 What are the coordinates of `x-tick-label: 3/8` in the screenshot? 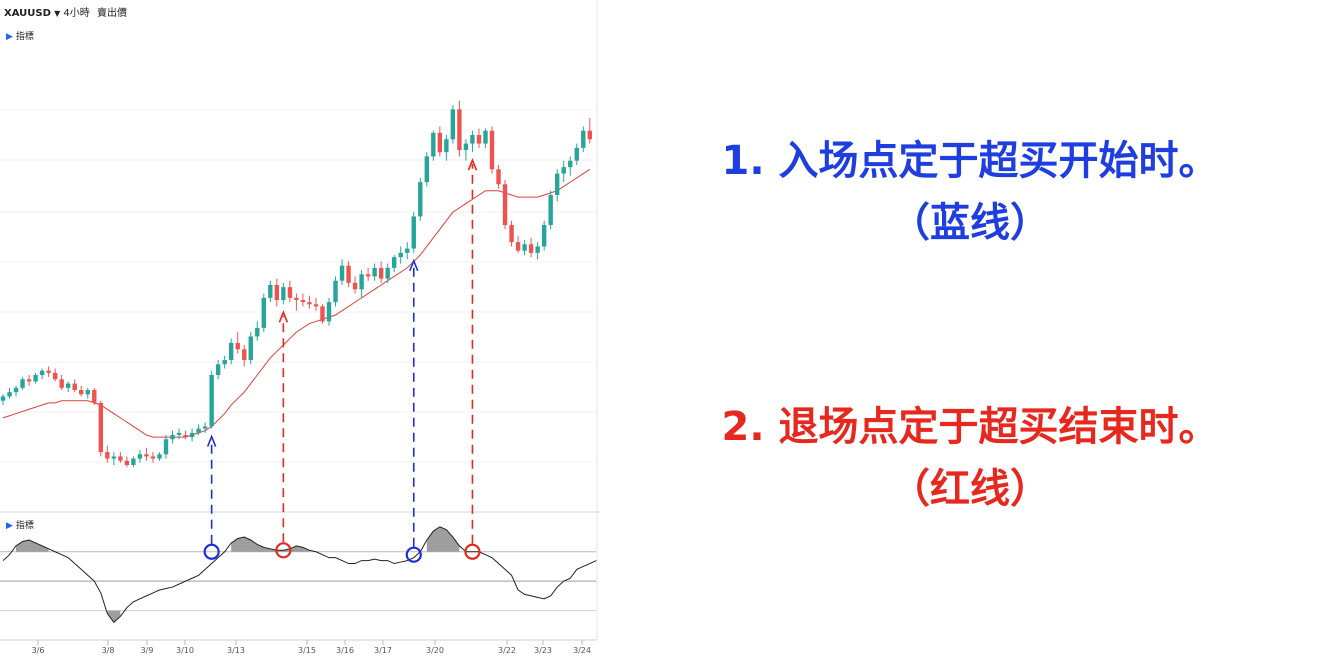 It's located at (108, 650).